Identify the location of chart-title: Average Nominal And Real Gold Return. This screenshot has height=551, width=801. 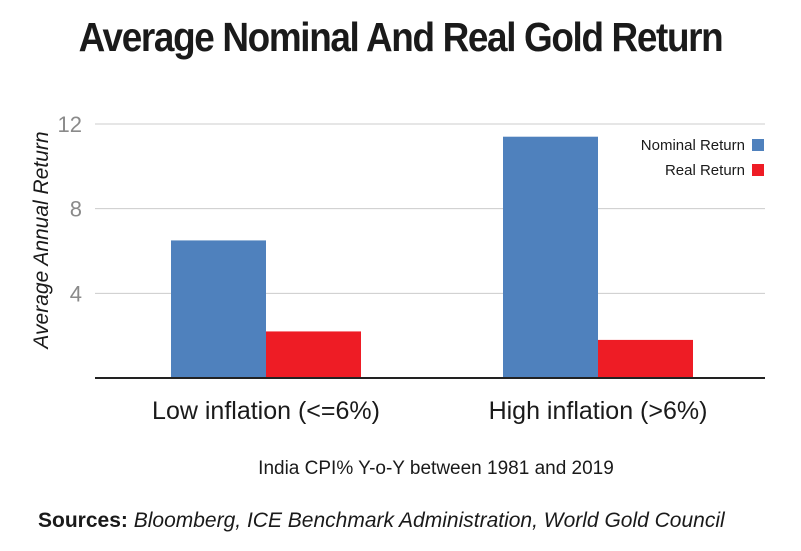
(401, 37).